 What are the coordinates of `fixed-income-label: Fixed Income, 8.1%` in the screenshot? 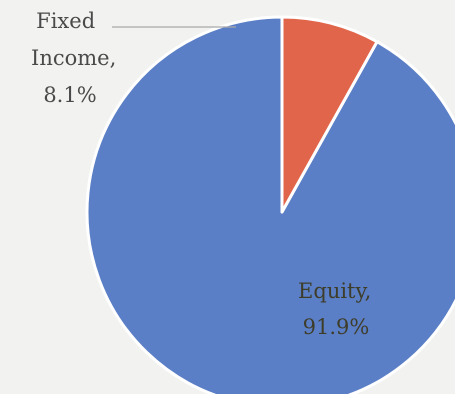 It's located at (77, 58).